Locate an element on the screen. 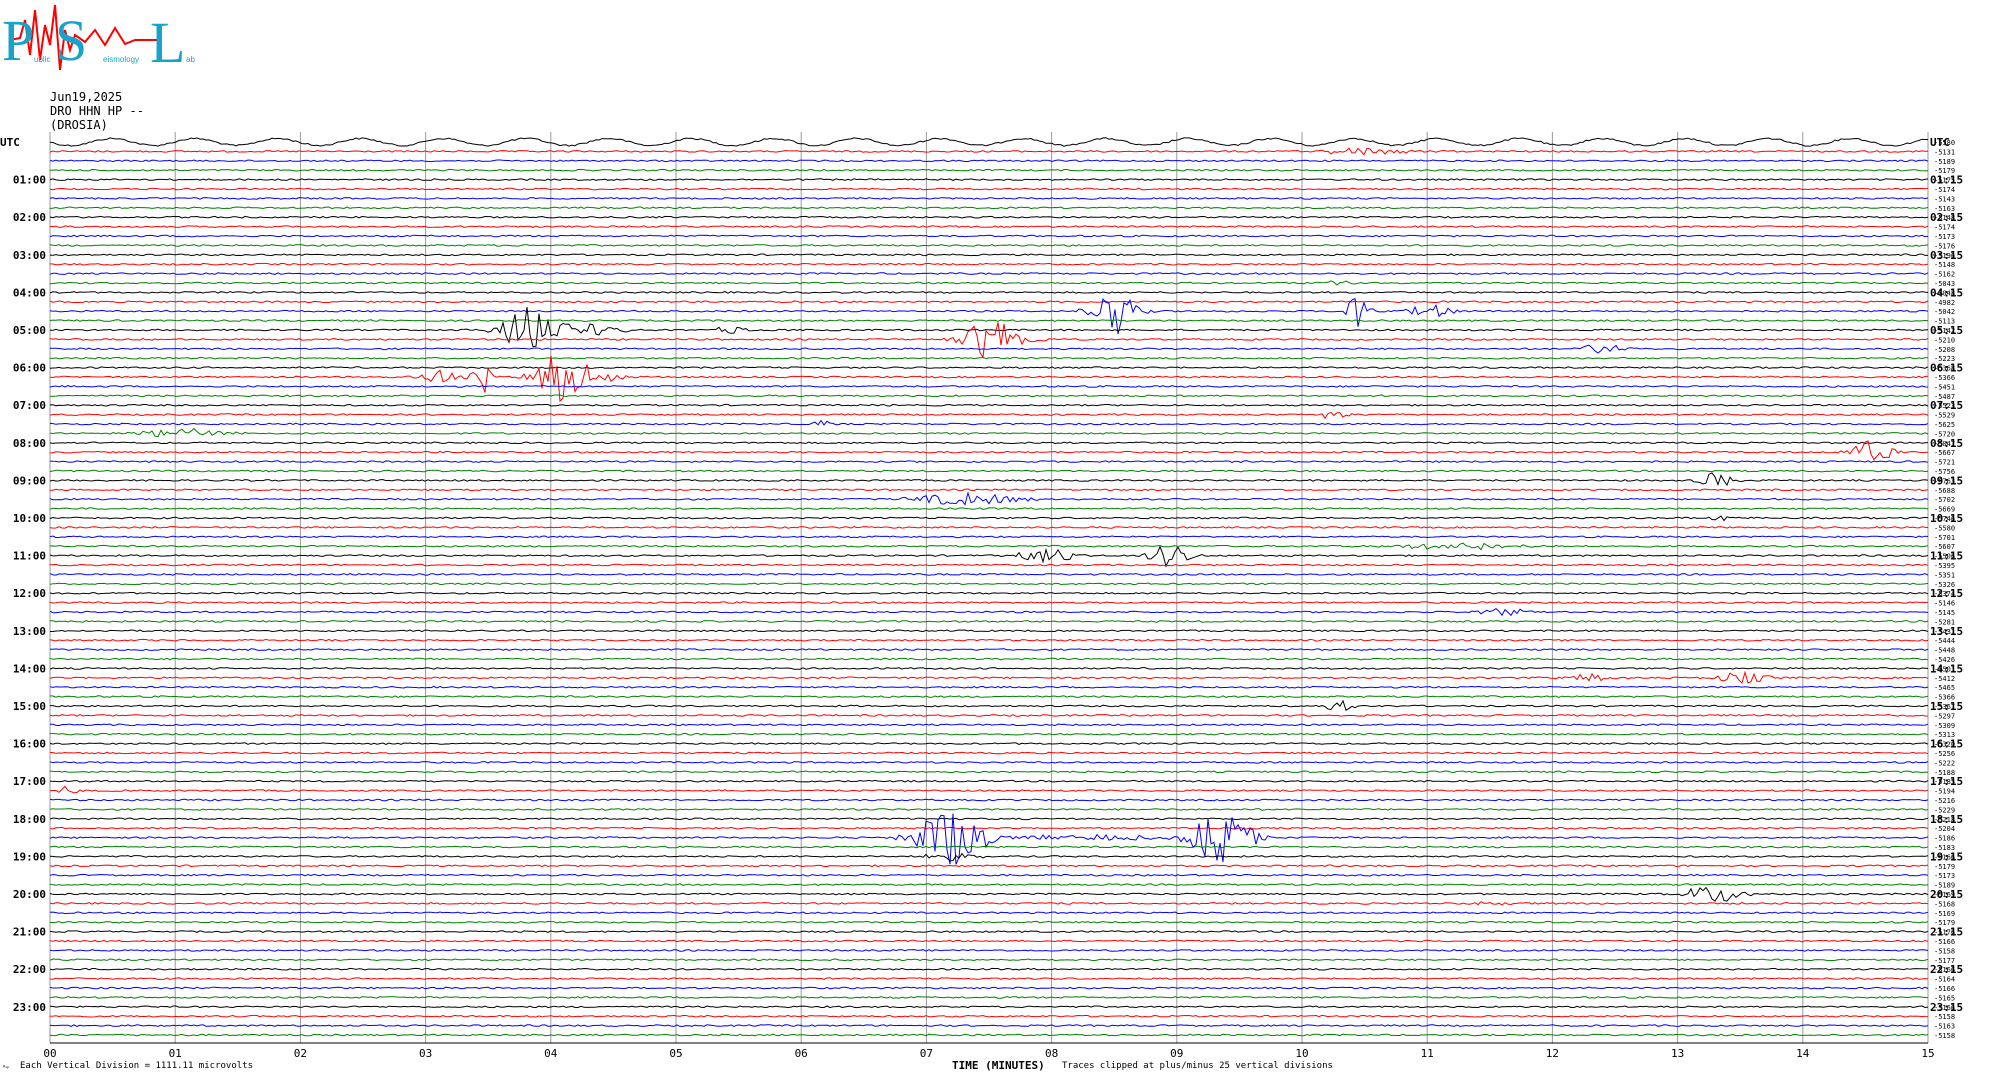 The height and width of the screenshot is (1080, 2010). trace-offset-label: -5667 is located at coordinates (1944, 453).